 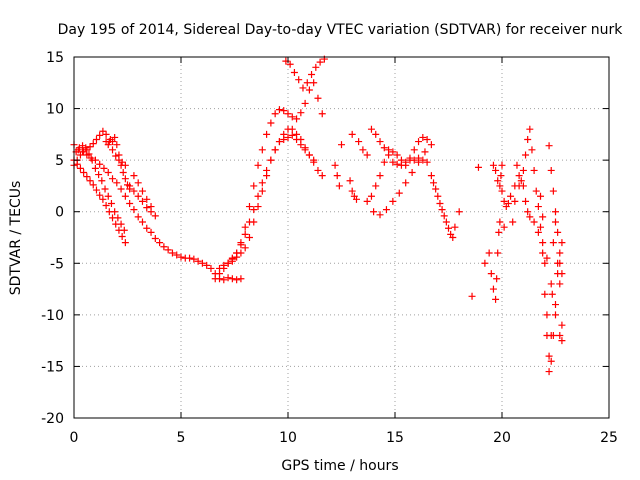 I want to click on x-tick-label: 5, so click(x=181, y=438).